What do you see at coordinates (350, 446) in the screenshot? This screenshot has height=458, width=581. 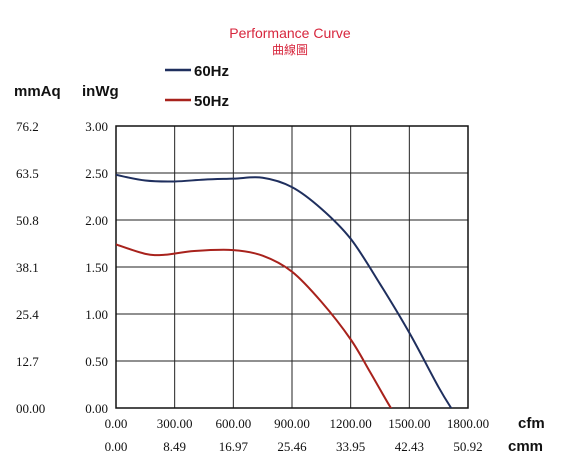 I see `x-tick-label-cmm: 33.95` at bounding box center [350, 446].